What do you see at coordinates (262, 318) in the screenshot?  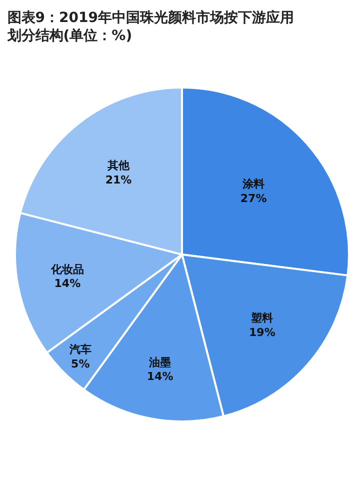 I see `slice-label: 塑料` at bounding box center [262, 318].